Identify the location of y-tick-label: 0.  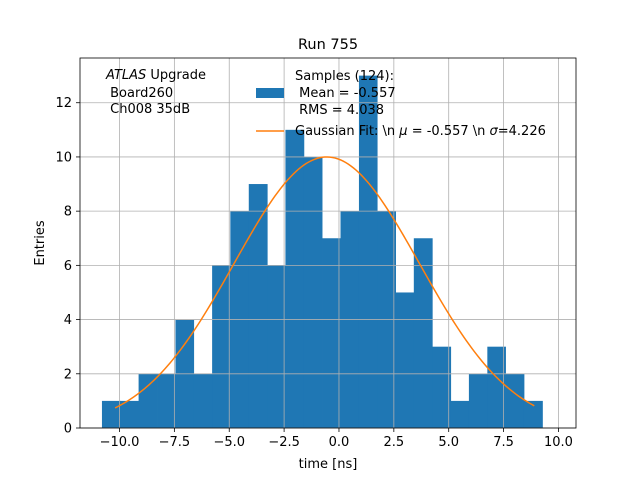
(68, 429).